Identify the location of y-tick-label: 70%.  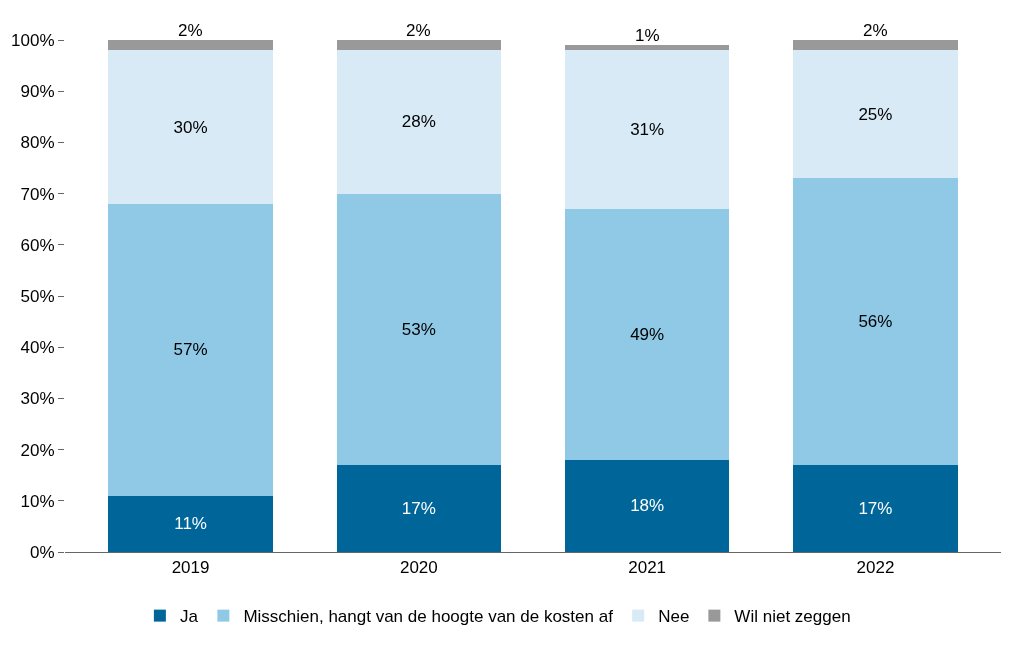
(37, 194).